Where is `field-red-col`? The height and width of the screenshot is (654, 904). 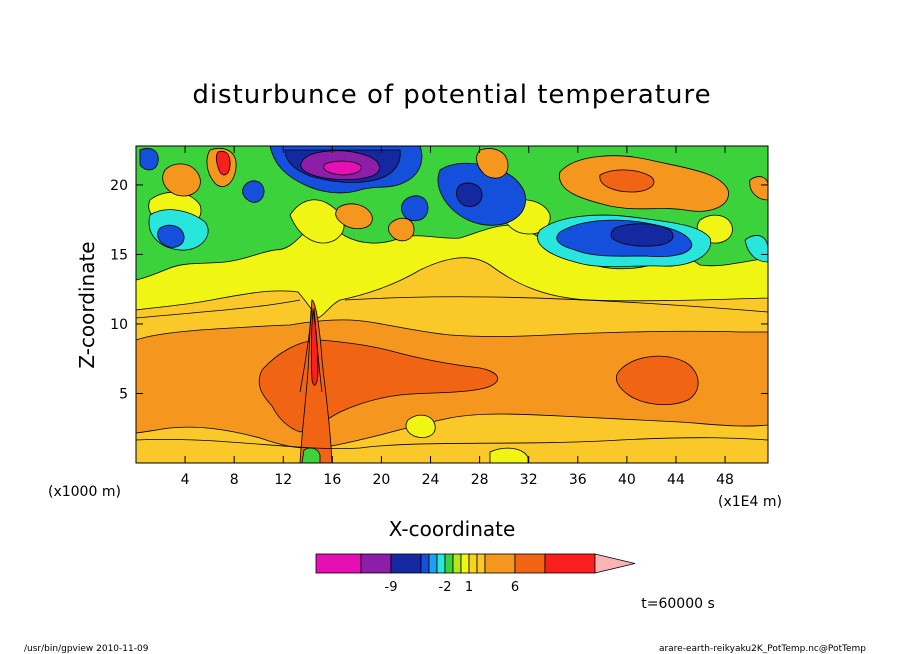 field-red-col is located at coordinates (223, 163).